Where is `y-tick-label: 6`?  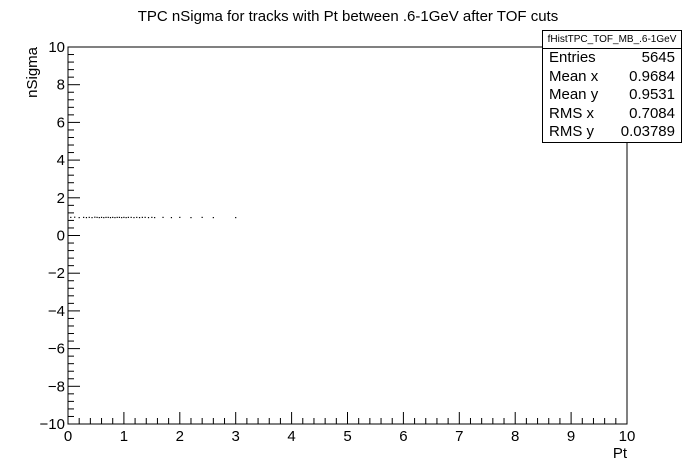 y-tick-label: 6 is located at coordinates (61, 122).